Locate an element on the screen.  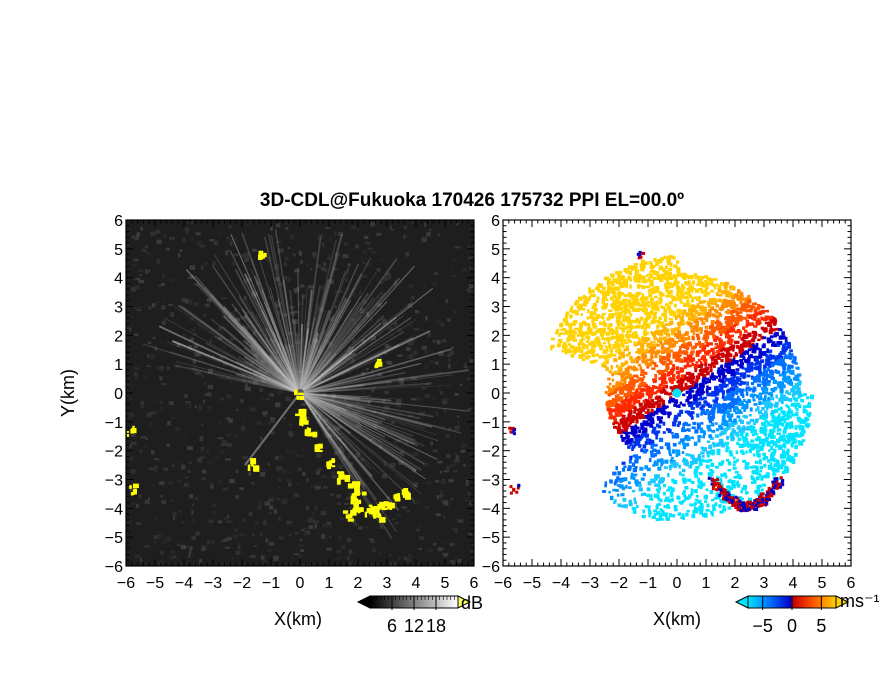
snr-high-echo-regions is located at coordinates (268, 386).